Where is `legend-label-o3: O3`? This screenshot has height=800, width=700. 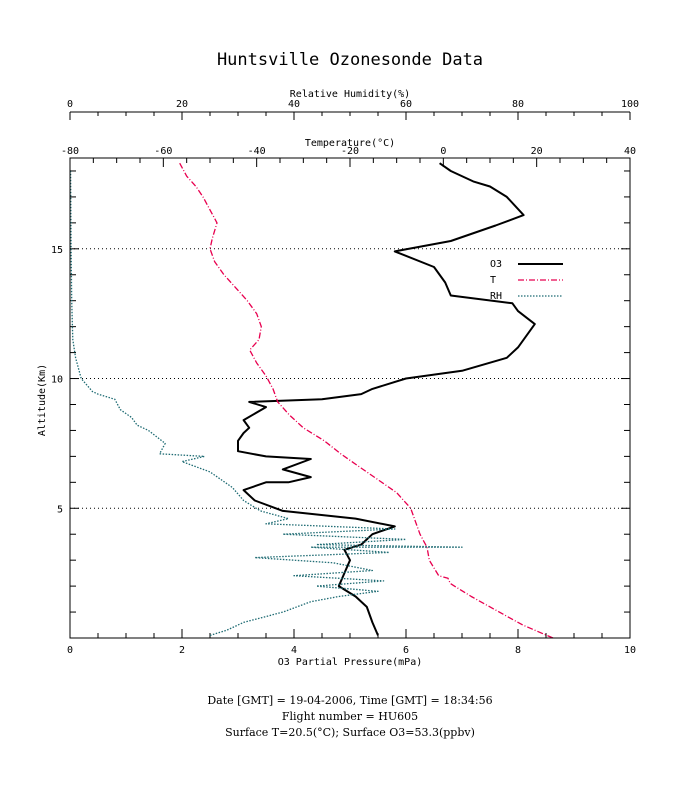
legend-label-o3: O3 is located at coordinates (496, 264).